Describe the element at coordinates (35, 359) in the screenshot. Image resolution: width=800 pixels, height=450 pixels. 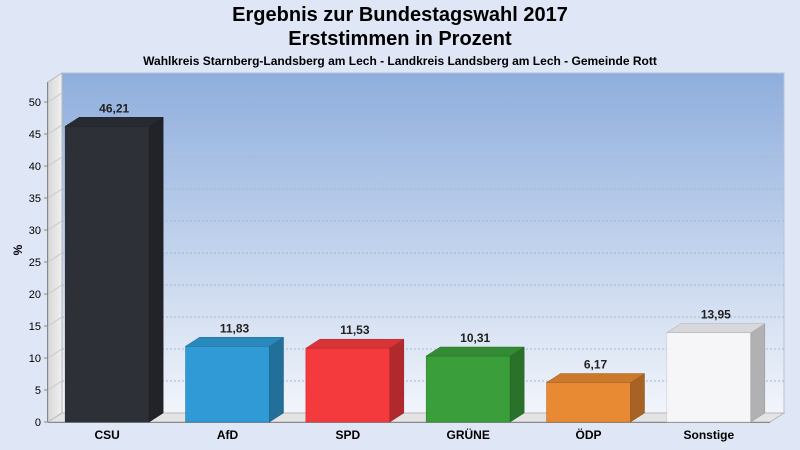
I see `y-tick-label: 10` at that location.